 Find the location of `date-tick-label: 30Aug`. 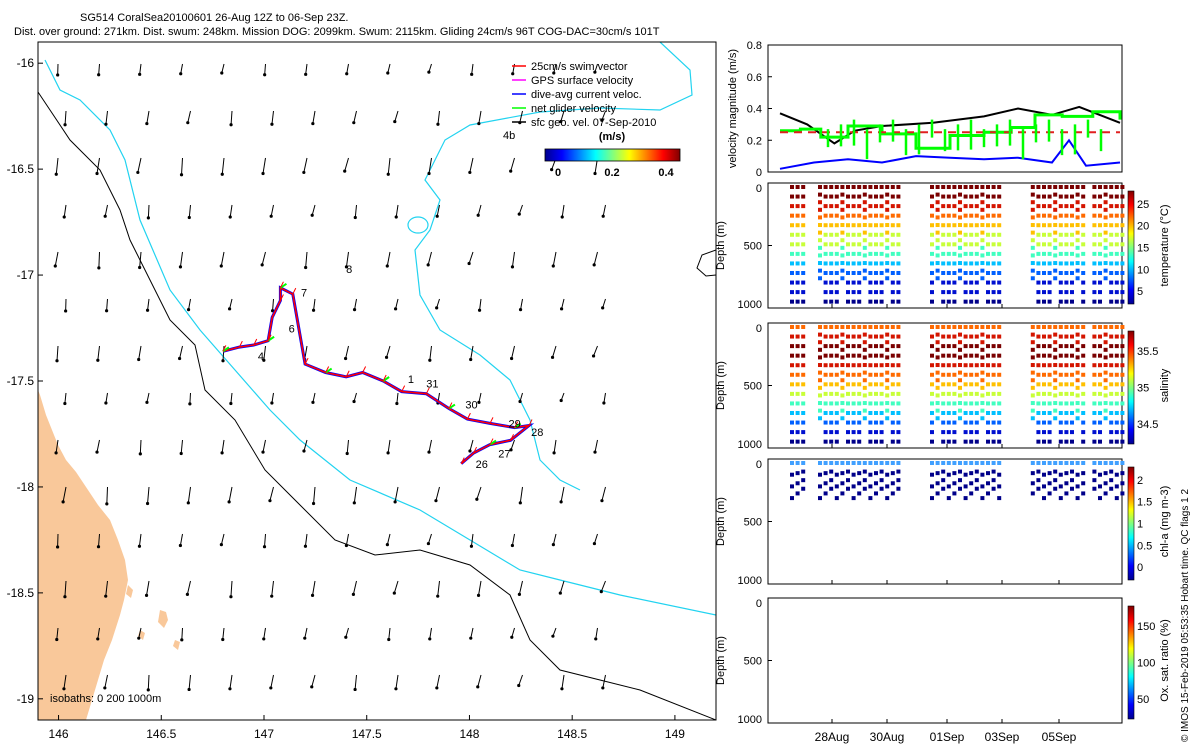

date-tick-label: 30Aug is located at coordinates (887, 737).